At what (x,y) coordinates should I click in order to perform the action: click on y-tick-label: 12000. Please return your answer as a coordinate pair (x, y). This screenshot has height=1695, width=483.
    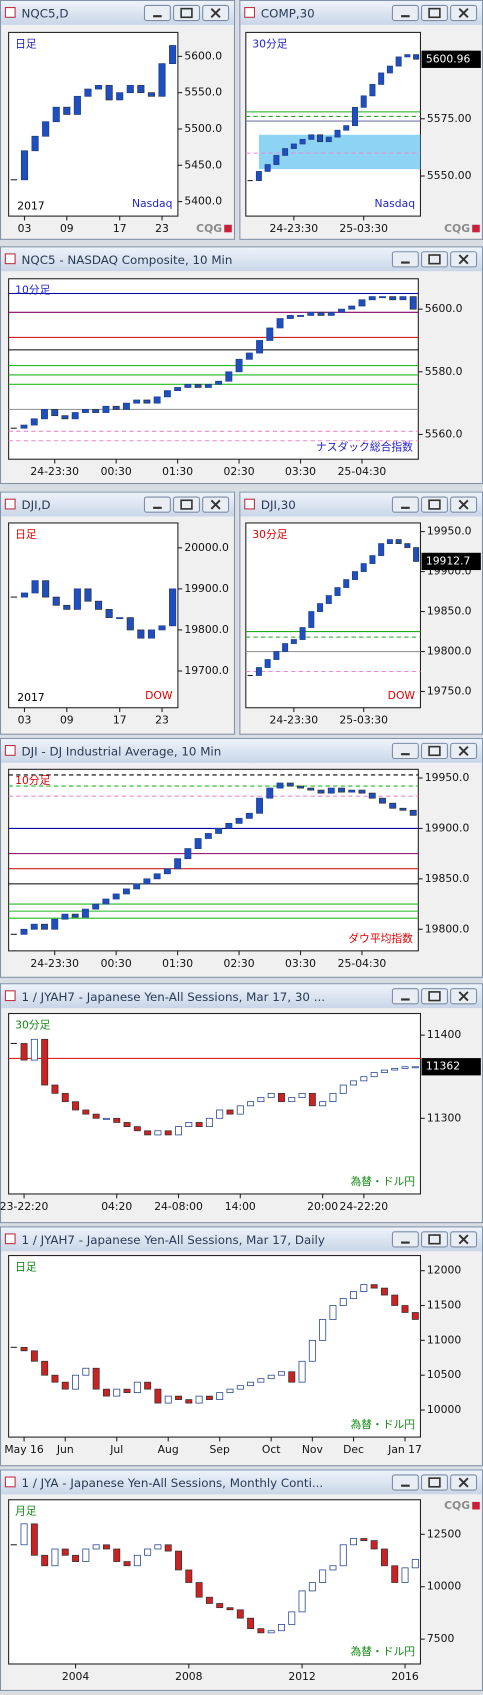
    Looking at the image, I should click on (444, 1270).